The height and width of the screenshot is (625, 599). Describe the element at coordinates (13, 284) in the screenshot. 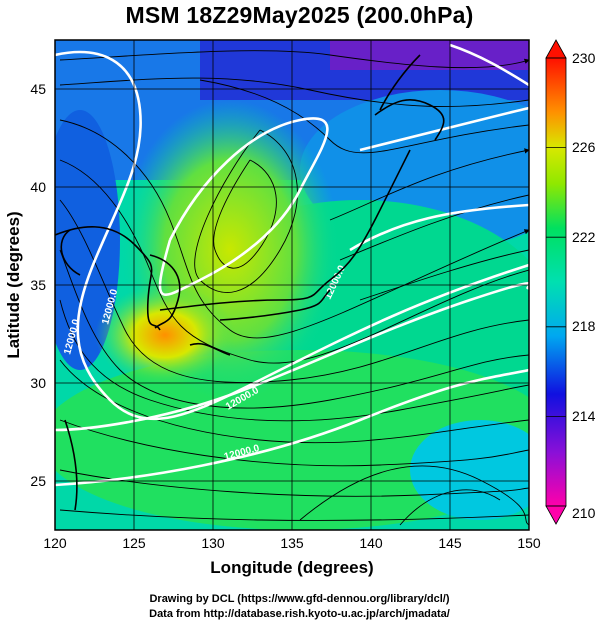

I see `y-axis-title: Latitude (degrees)` at that location.